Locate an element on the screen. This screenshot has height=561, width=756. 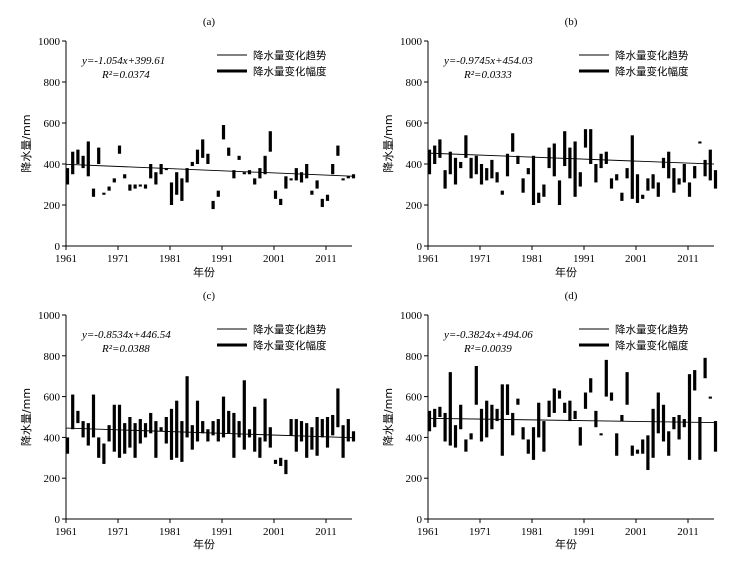
y-tick-label: 1000 is located at coordinates (49, 42).